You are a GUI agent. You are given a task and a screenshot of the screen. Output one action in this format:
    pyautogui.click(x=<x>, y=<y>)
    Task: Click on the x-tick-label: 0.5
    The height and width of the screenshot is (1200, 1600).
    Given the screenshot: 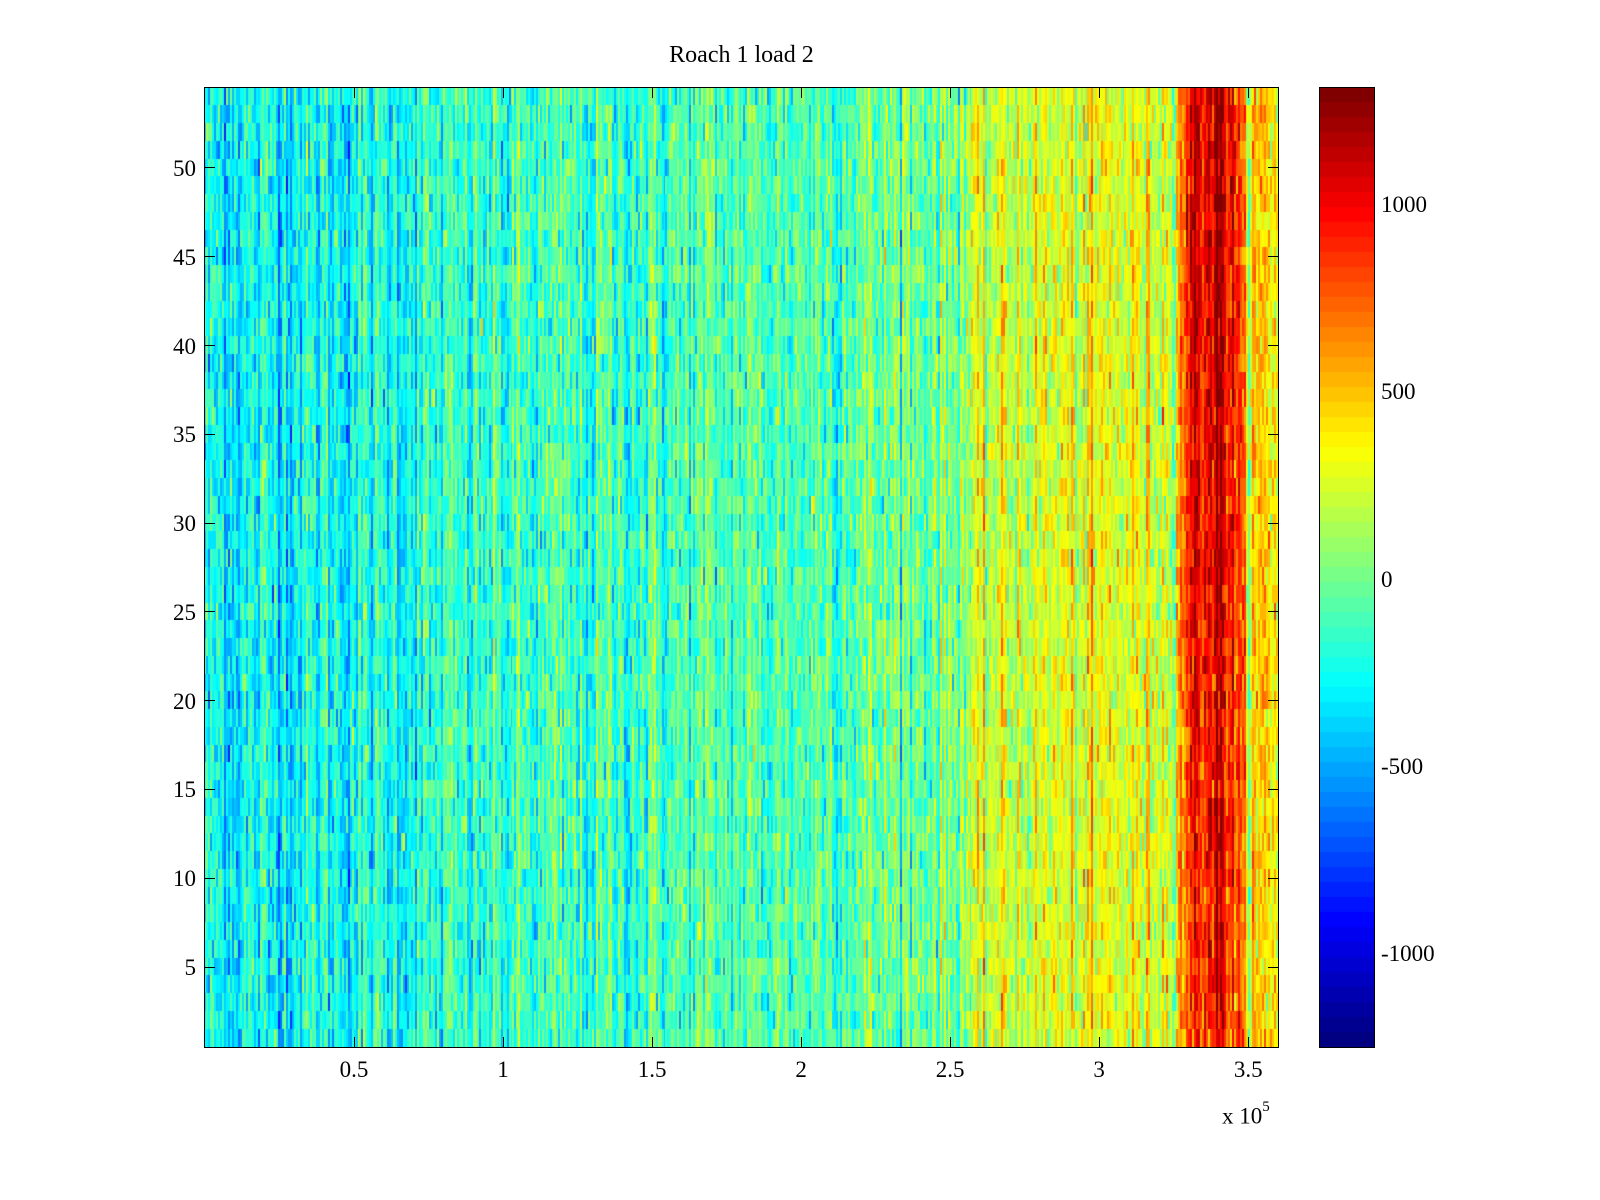 What is the action you would take?
    pyautogui.click(x=354, y=1069)
    